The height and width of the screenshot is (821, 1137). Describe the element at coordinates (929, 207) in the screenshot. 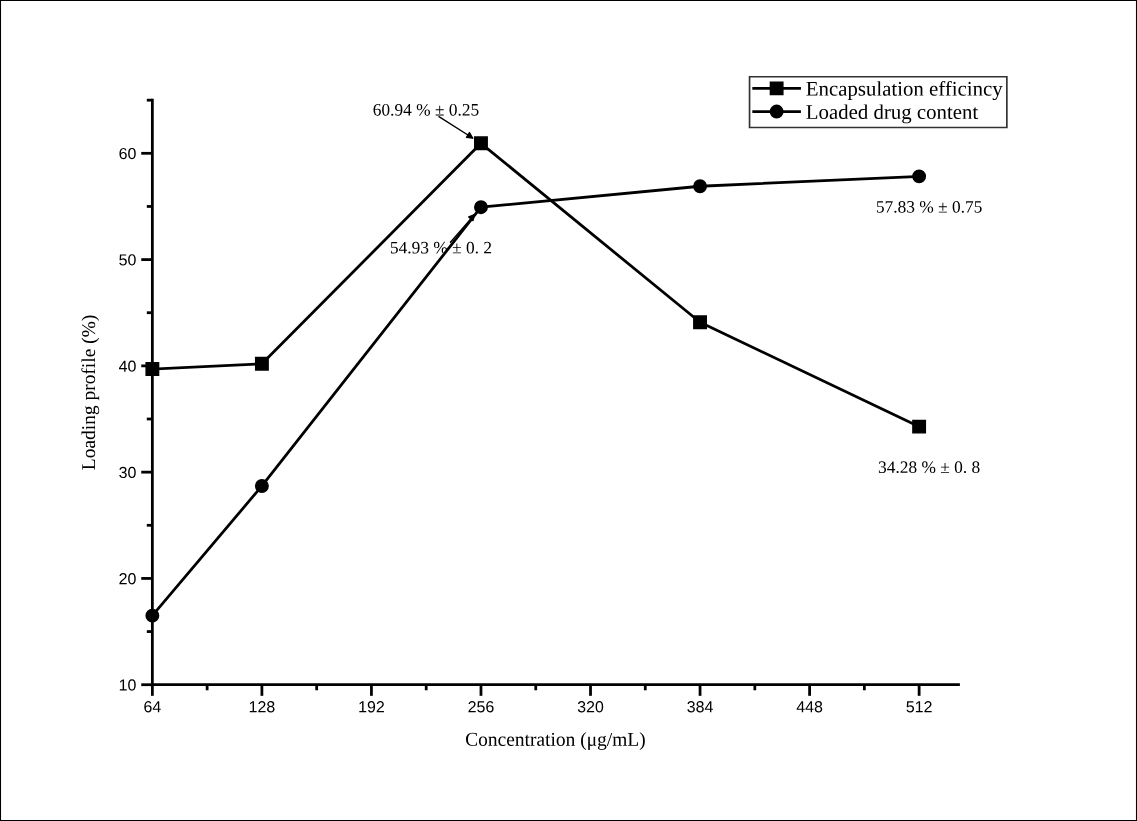

I see `annotation: 57.83 % ± 0.75` at that location.